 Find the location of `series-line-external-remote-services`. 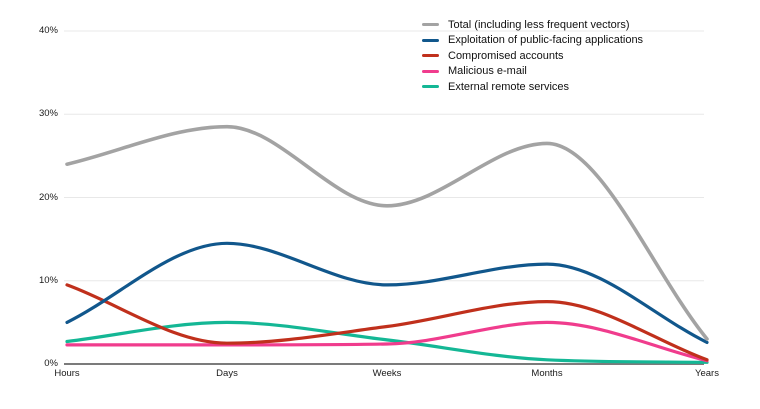

series-line-external-remote-services is located at coordinates (387, 342).